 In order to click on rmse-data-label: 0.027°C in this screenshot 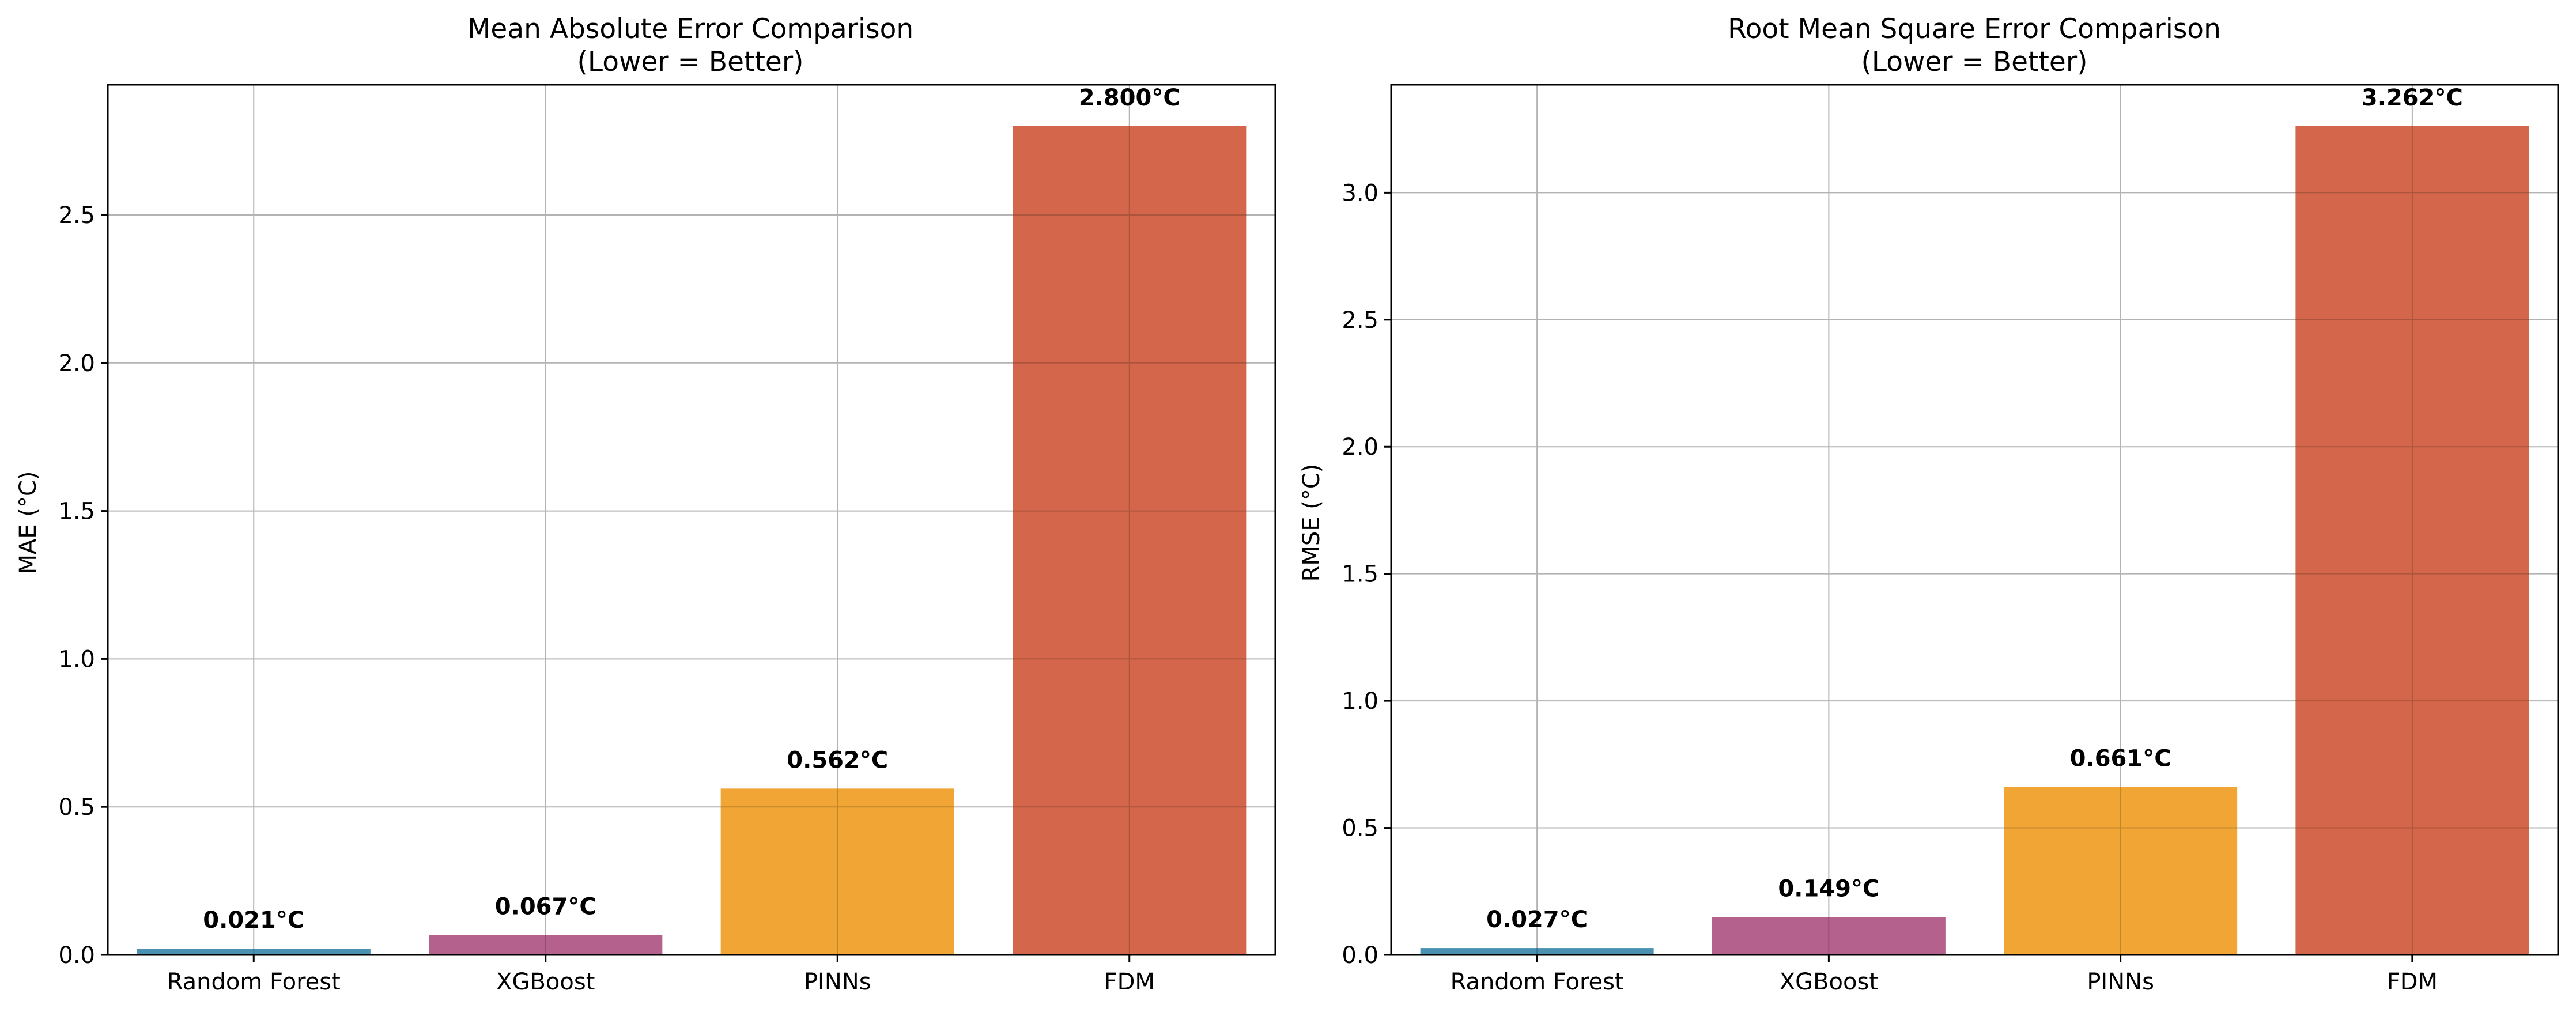, I will do `click(1537, 920)`.